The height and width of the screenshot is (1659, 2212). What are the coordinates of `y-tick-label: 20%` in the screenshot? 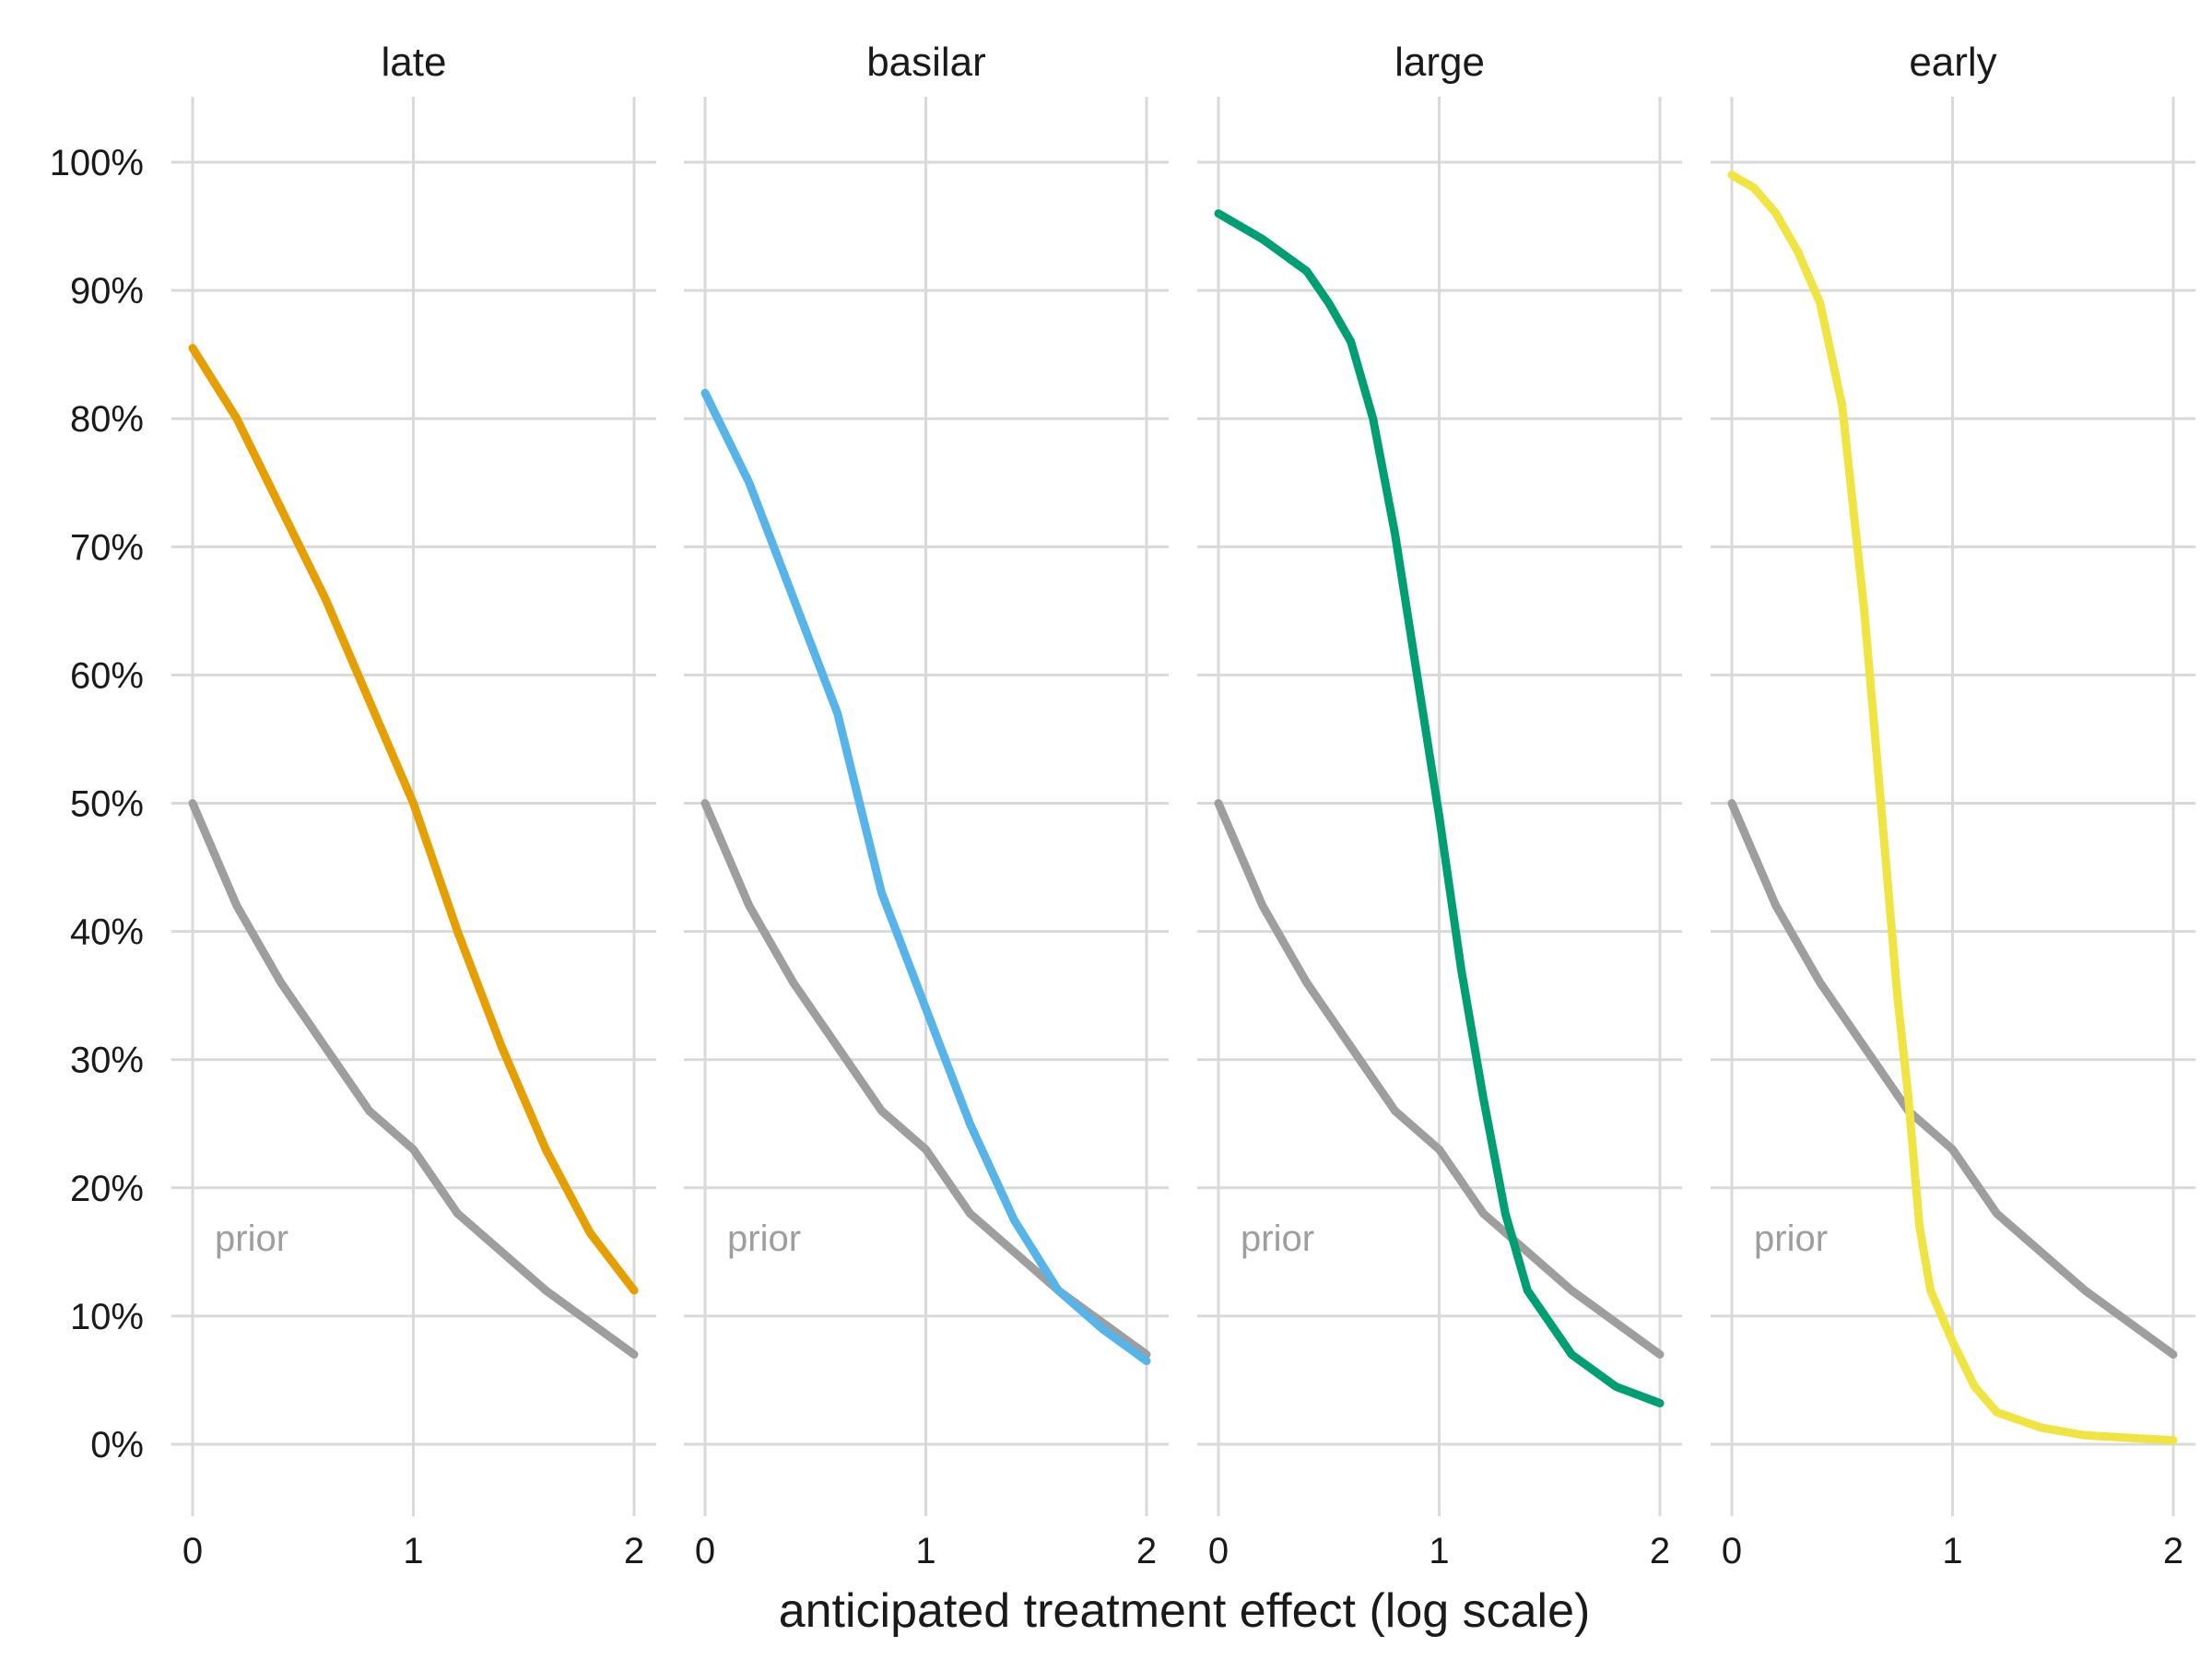 It's located at (107, 1189).